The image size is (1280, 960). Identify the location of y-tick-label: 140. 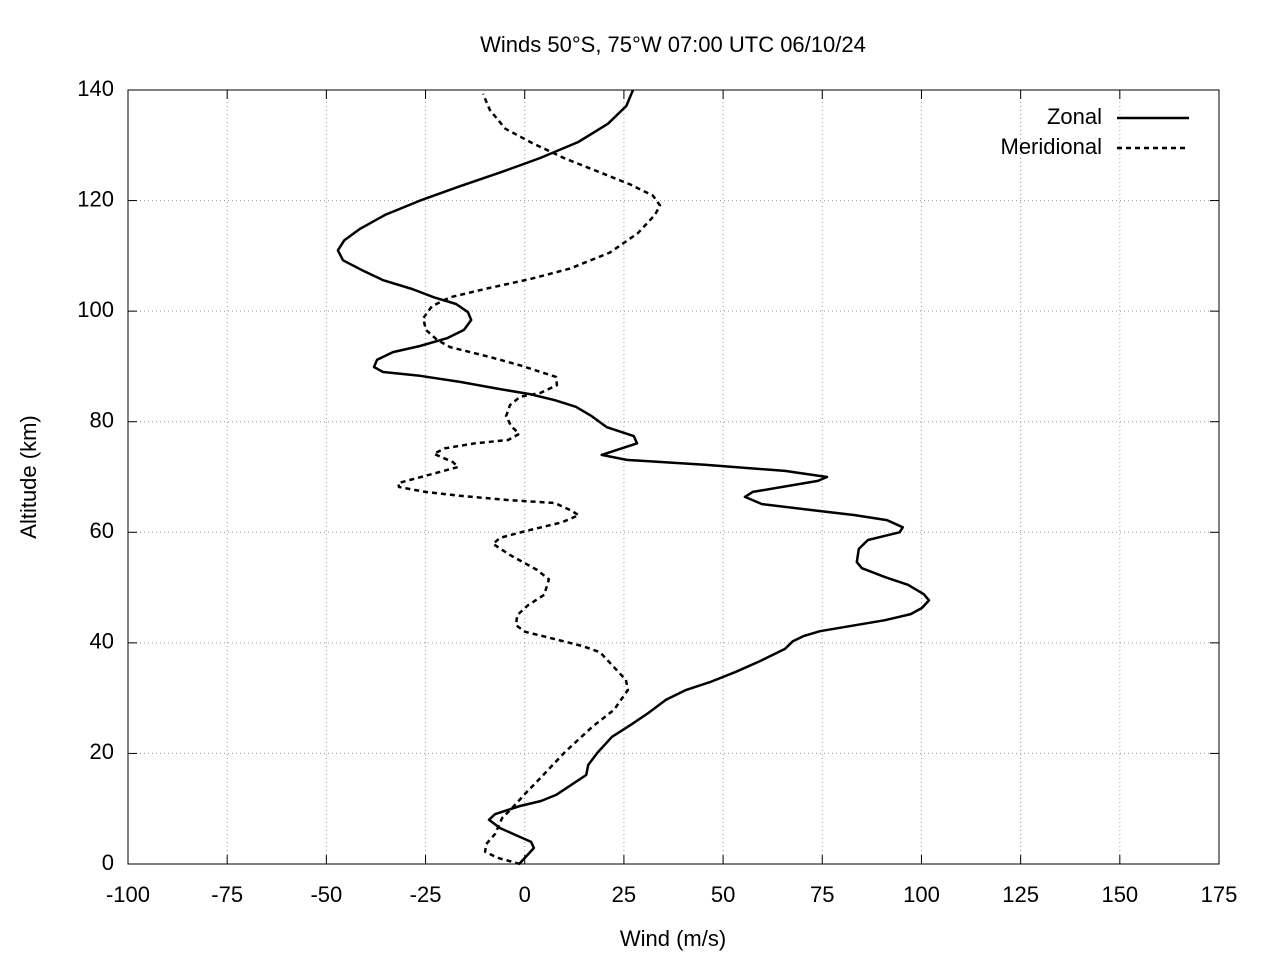
(95, 88).